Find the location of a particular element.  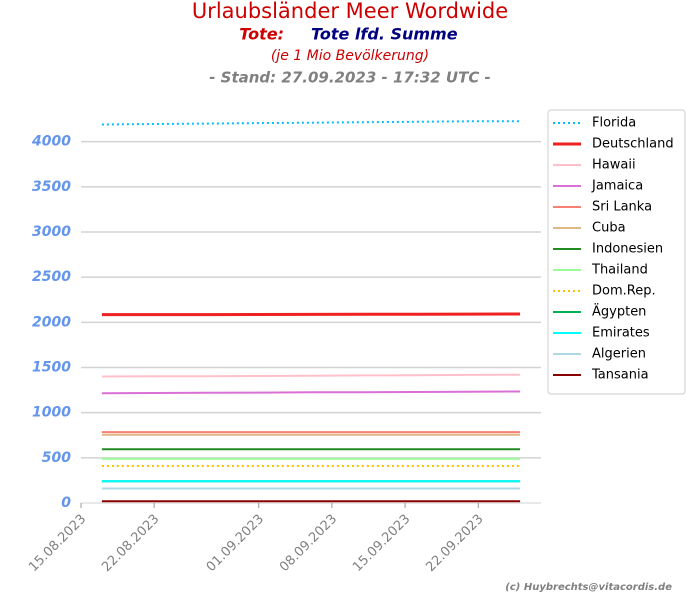

legend-label: Dom.Rep. is located at coordinates (624, 291).